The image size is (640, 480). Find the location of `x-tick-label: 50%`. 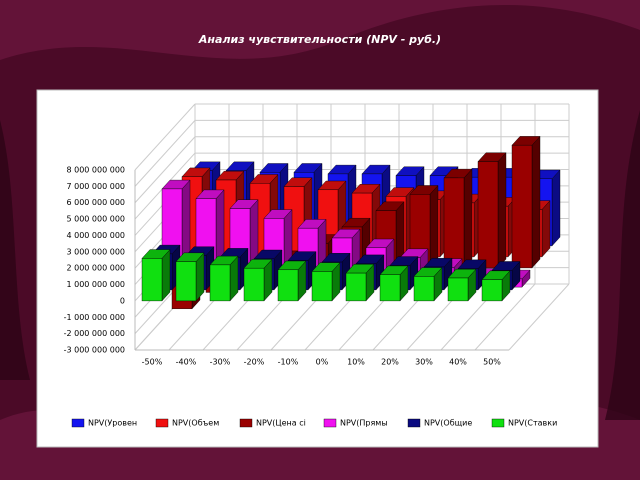

x-tick-label: 50% is located at coordinates (492, 362).